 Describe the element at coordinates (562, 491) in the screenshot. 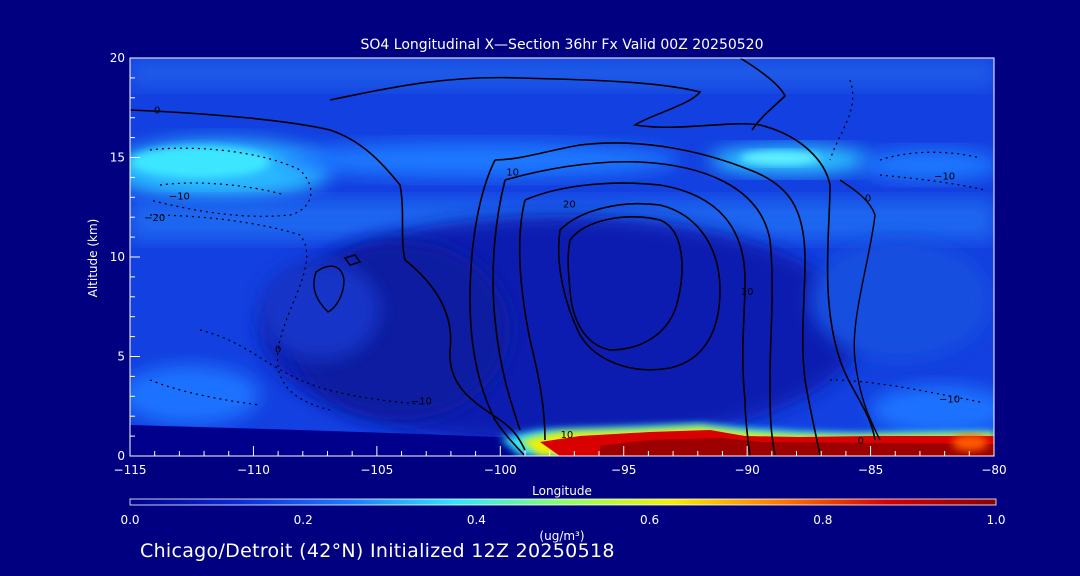

I see `x-axis-label: Longitude` at that location.